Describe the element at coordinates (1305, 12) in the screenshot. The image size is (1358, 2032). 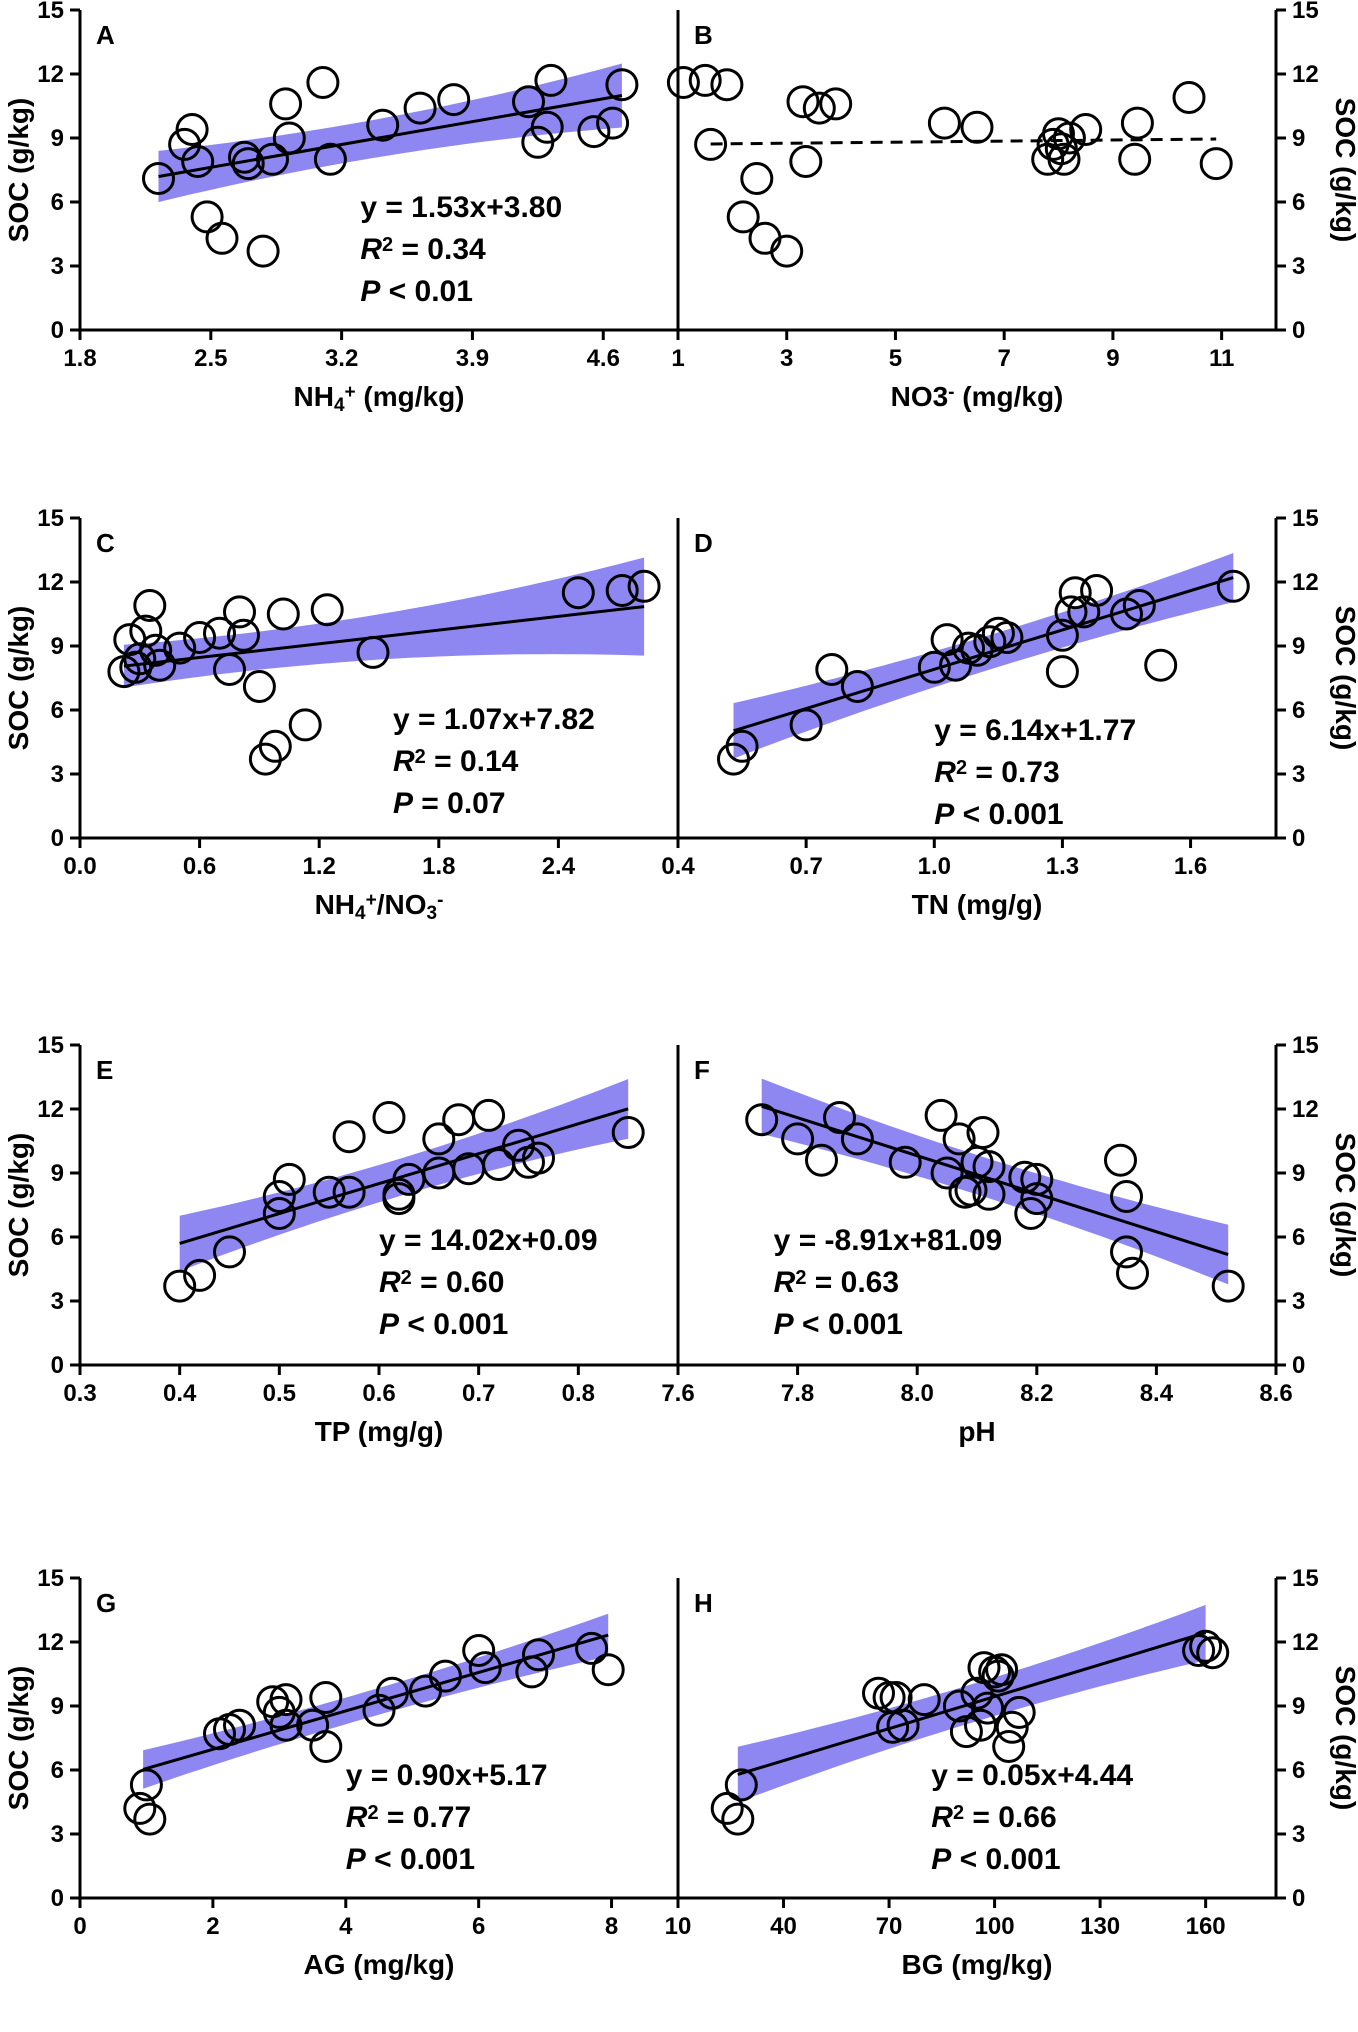
I see `y-tick-label-b-5: 15` at that location.